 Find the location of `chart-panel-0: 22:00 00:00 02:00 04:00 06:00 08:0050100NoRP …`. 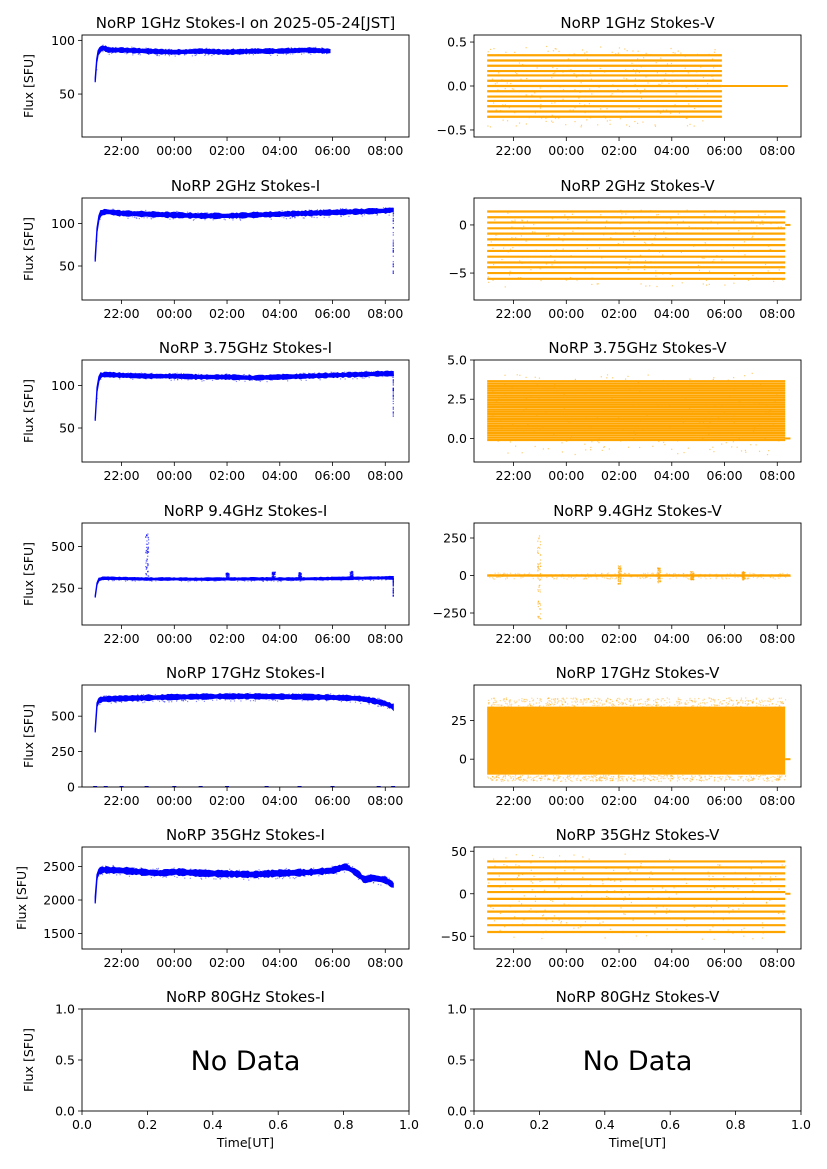

chart-panel-0: 22:00 00:00 02:00 04:00 06:00 08:0050100NoRP … is located at coordinates (215, 86).